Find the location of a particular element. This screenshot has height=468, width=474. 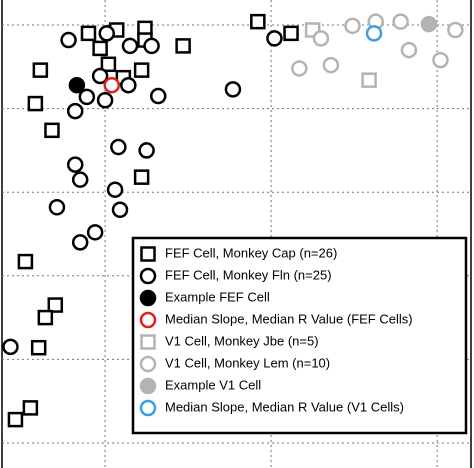

legend-label: V1 Cell, Monkey Lem (n=10) is located at coordinates (247, 362).